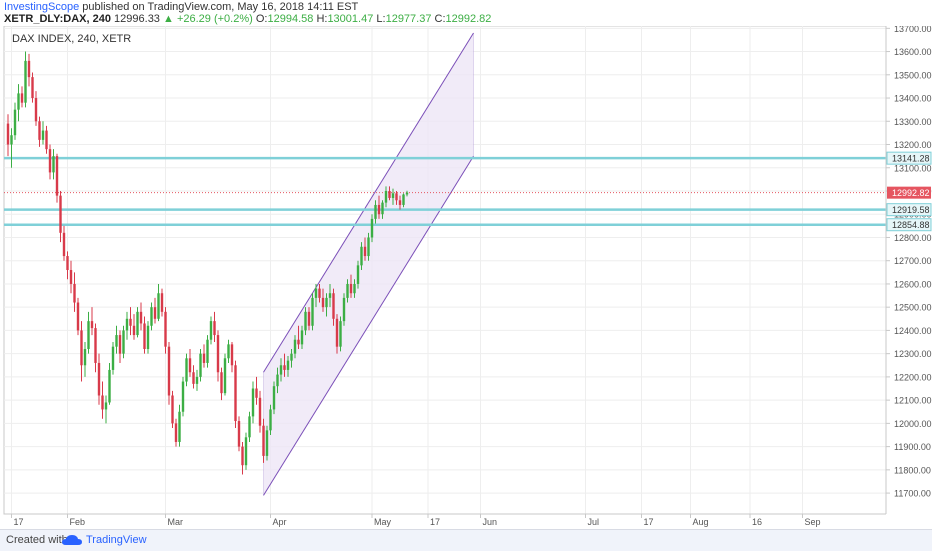  I want to click on y-tick-label: 13500.00, so click(913, 75).